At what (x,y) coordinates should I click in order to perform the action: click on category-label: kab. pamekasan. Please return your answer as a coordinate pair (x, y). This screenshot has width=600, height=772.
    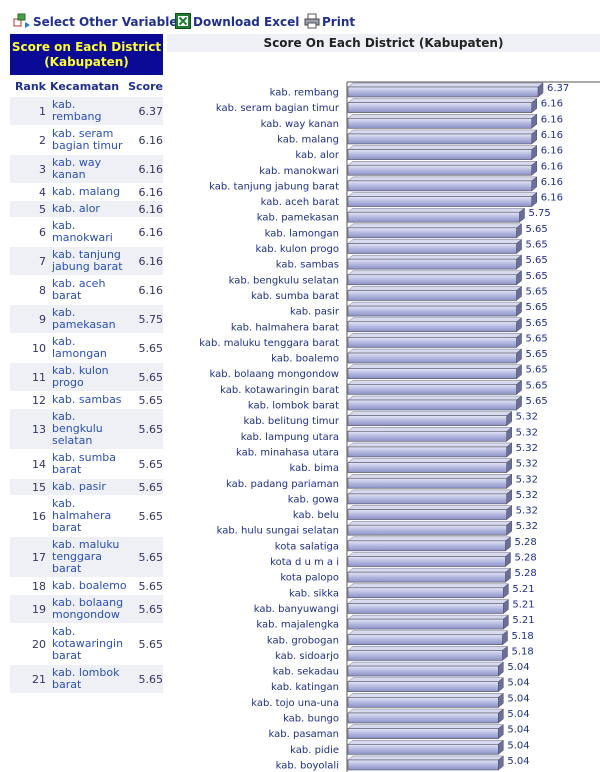
    Looking at the image, I should click on (298, 218).